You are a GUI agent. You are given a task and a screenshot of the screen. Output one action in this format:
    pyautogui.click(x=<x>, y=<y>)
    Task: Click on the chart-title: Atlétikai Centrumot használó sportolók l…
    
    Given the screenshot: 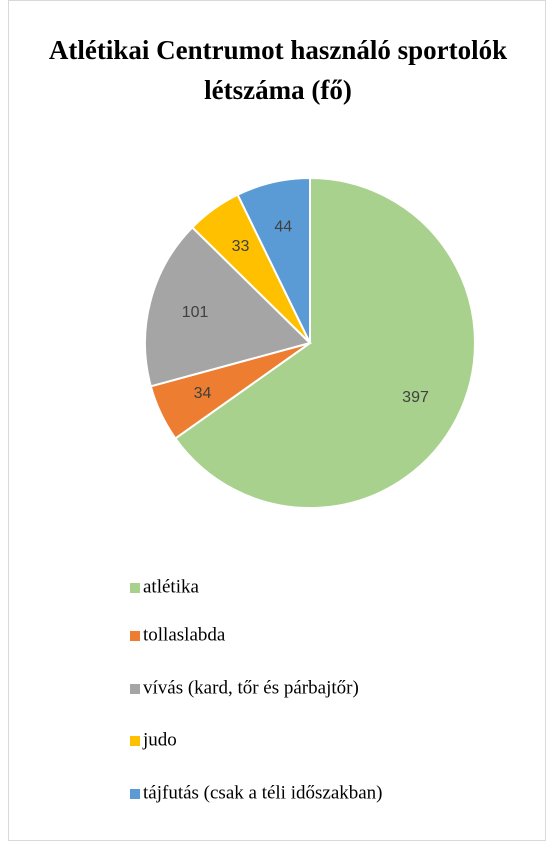 What is the action you would take?
    pyautogui.click(x=278, y=70)
    